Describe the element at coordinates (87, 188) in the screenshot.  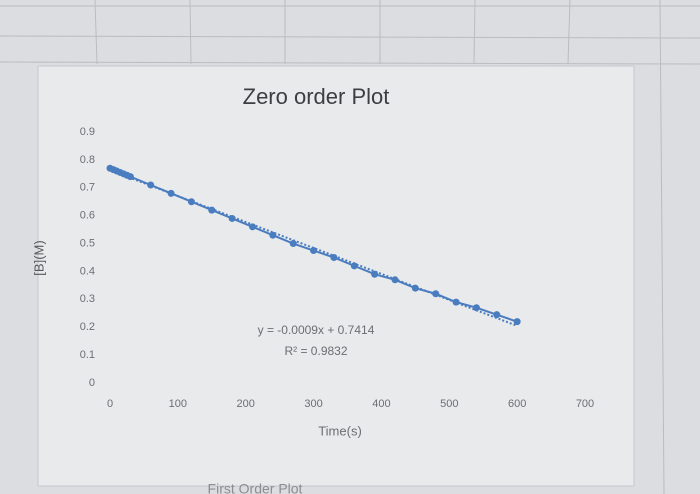
I see `y-tick-label: 0.7` at that location.